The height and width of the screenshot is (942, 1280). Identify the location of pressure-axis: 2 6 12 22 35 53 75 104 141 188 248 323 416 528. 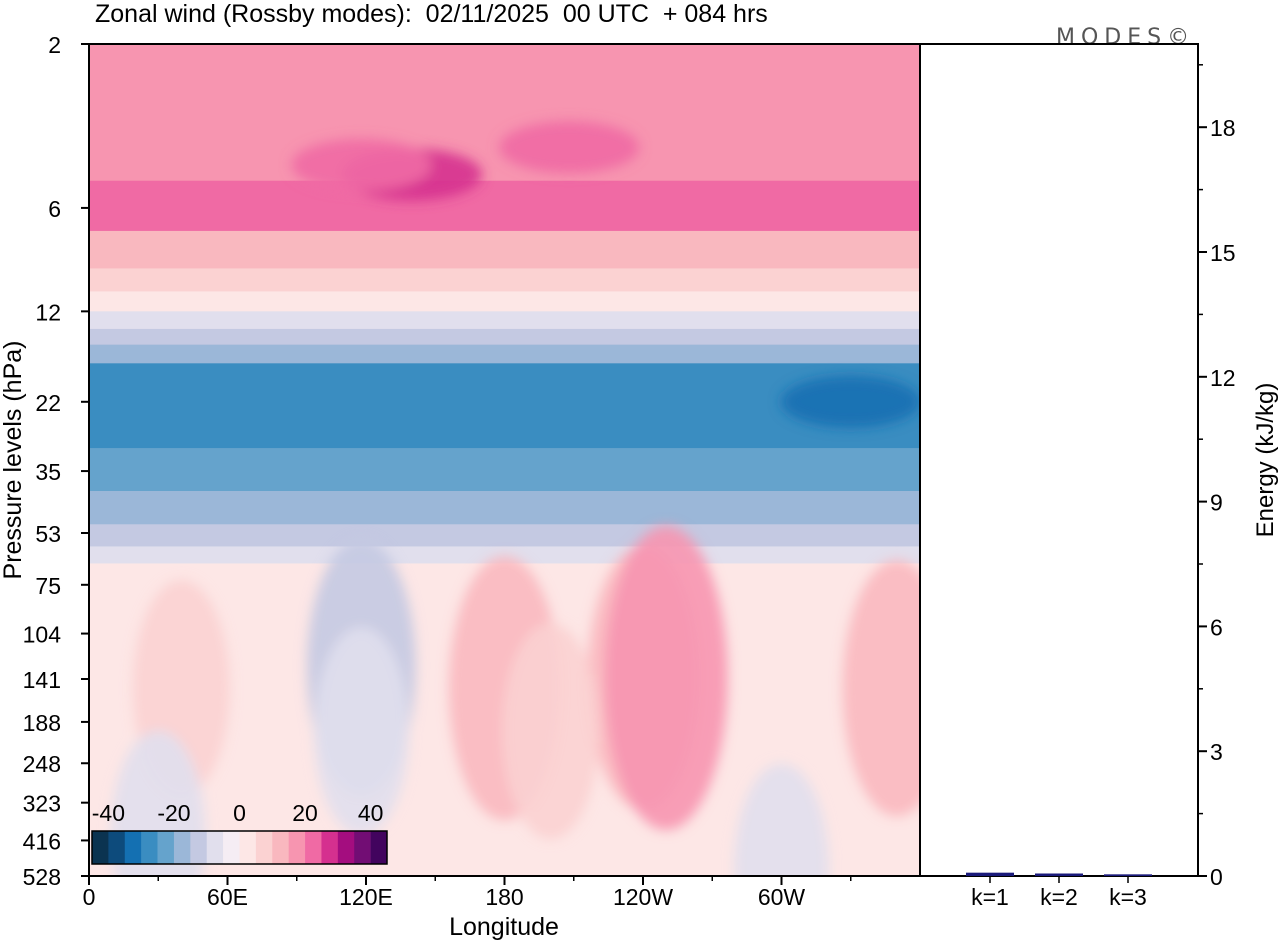
(56, 461).